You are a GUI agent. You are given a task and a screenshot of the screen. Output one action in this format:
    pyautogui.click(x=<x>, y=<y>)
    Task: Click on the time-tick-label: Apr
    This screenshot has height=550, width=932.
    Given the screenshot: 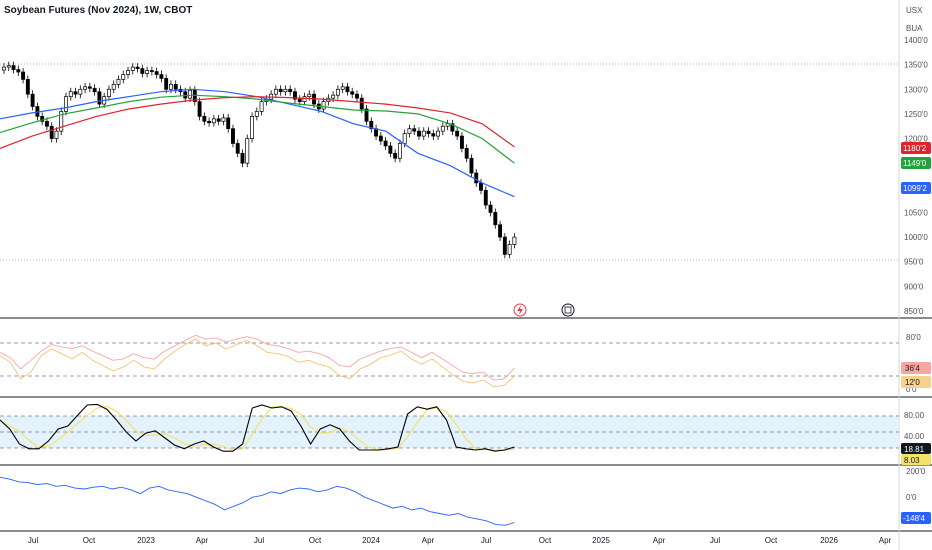 What is the action you would take?
    pyautogui.click(x=885, y=540)
    